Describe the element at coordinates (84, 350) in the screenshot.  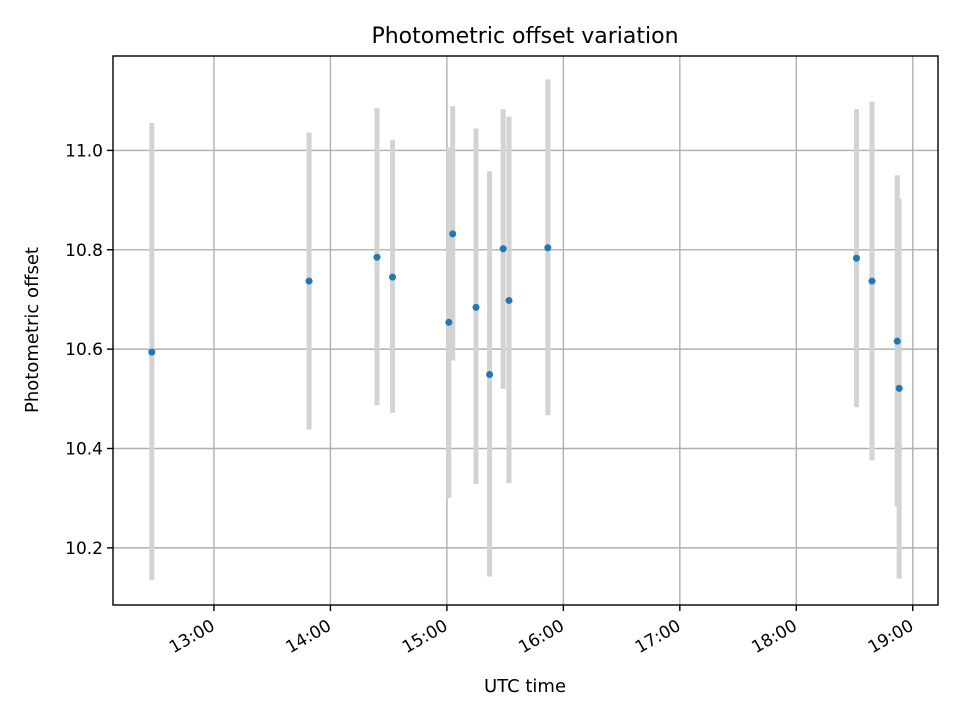
I see `y-tick-label: 10.6` at that location.